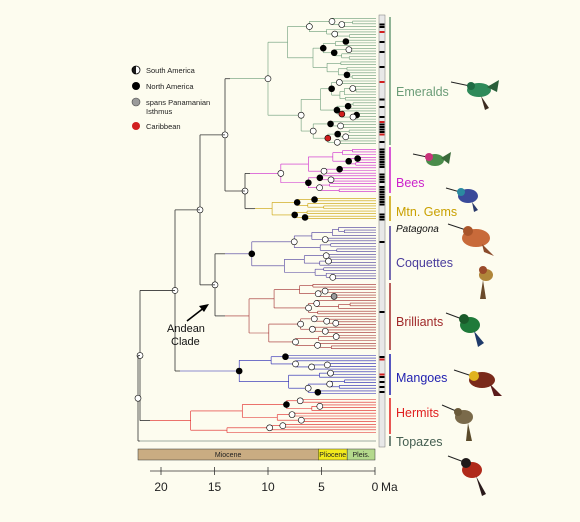 The width and height of the screenshot is (580, 522). Describe the element at coordinates (470, 239) in the screenshot. I see `hummingbird-patagona-icon` at that location.